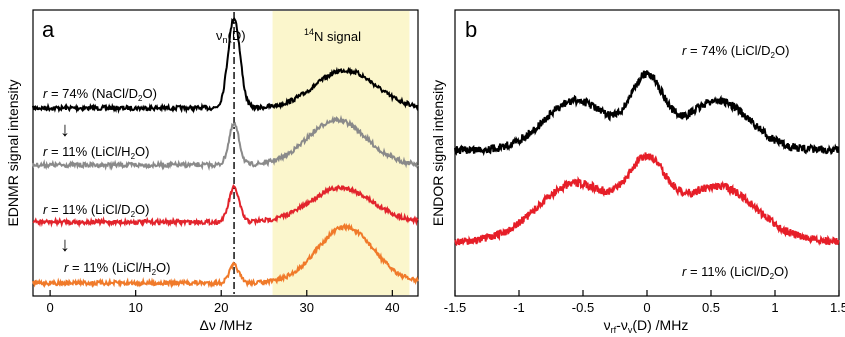  What do you see at coordinates (337, 36) in the screenshot?
I see `band-label-text: N signal` at bounding box center [337, 36].